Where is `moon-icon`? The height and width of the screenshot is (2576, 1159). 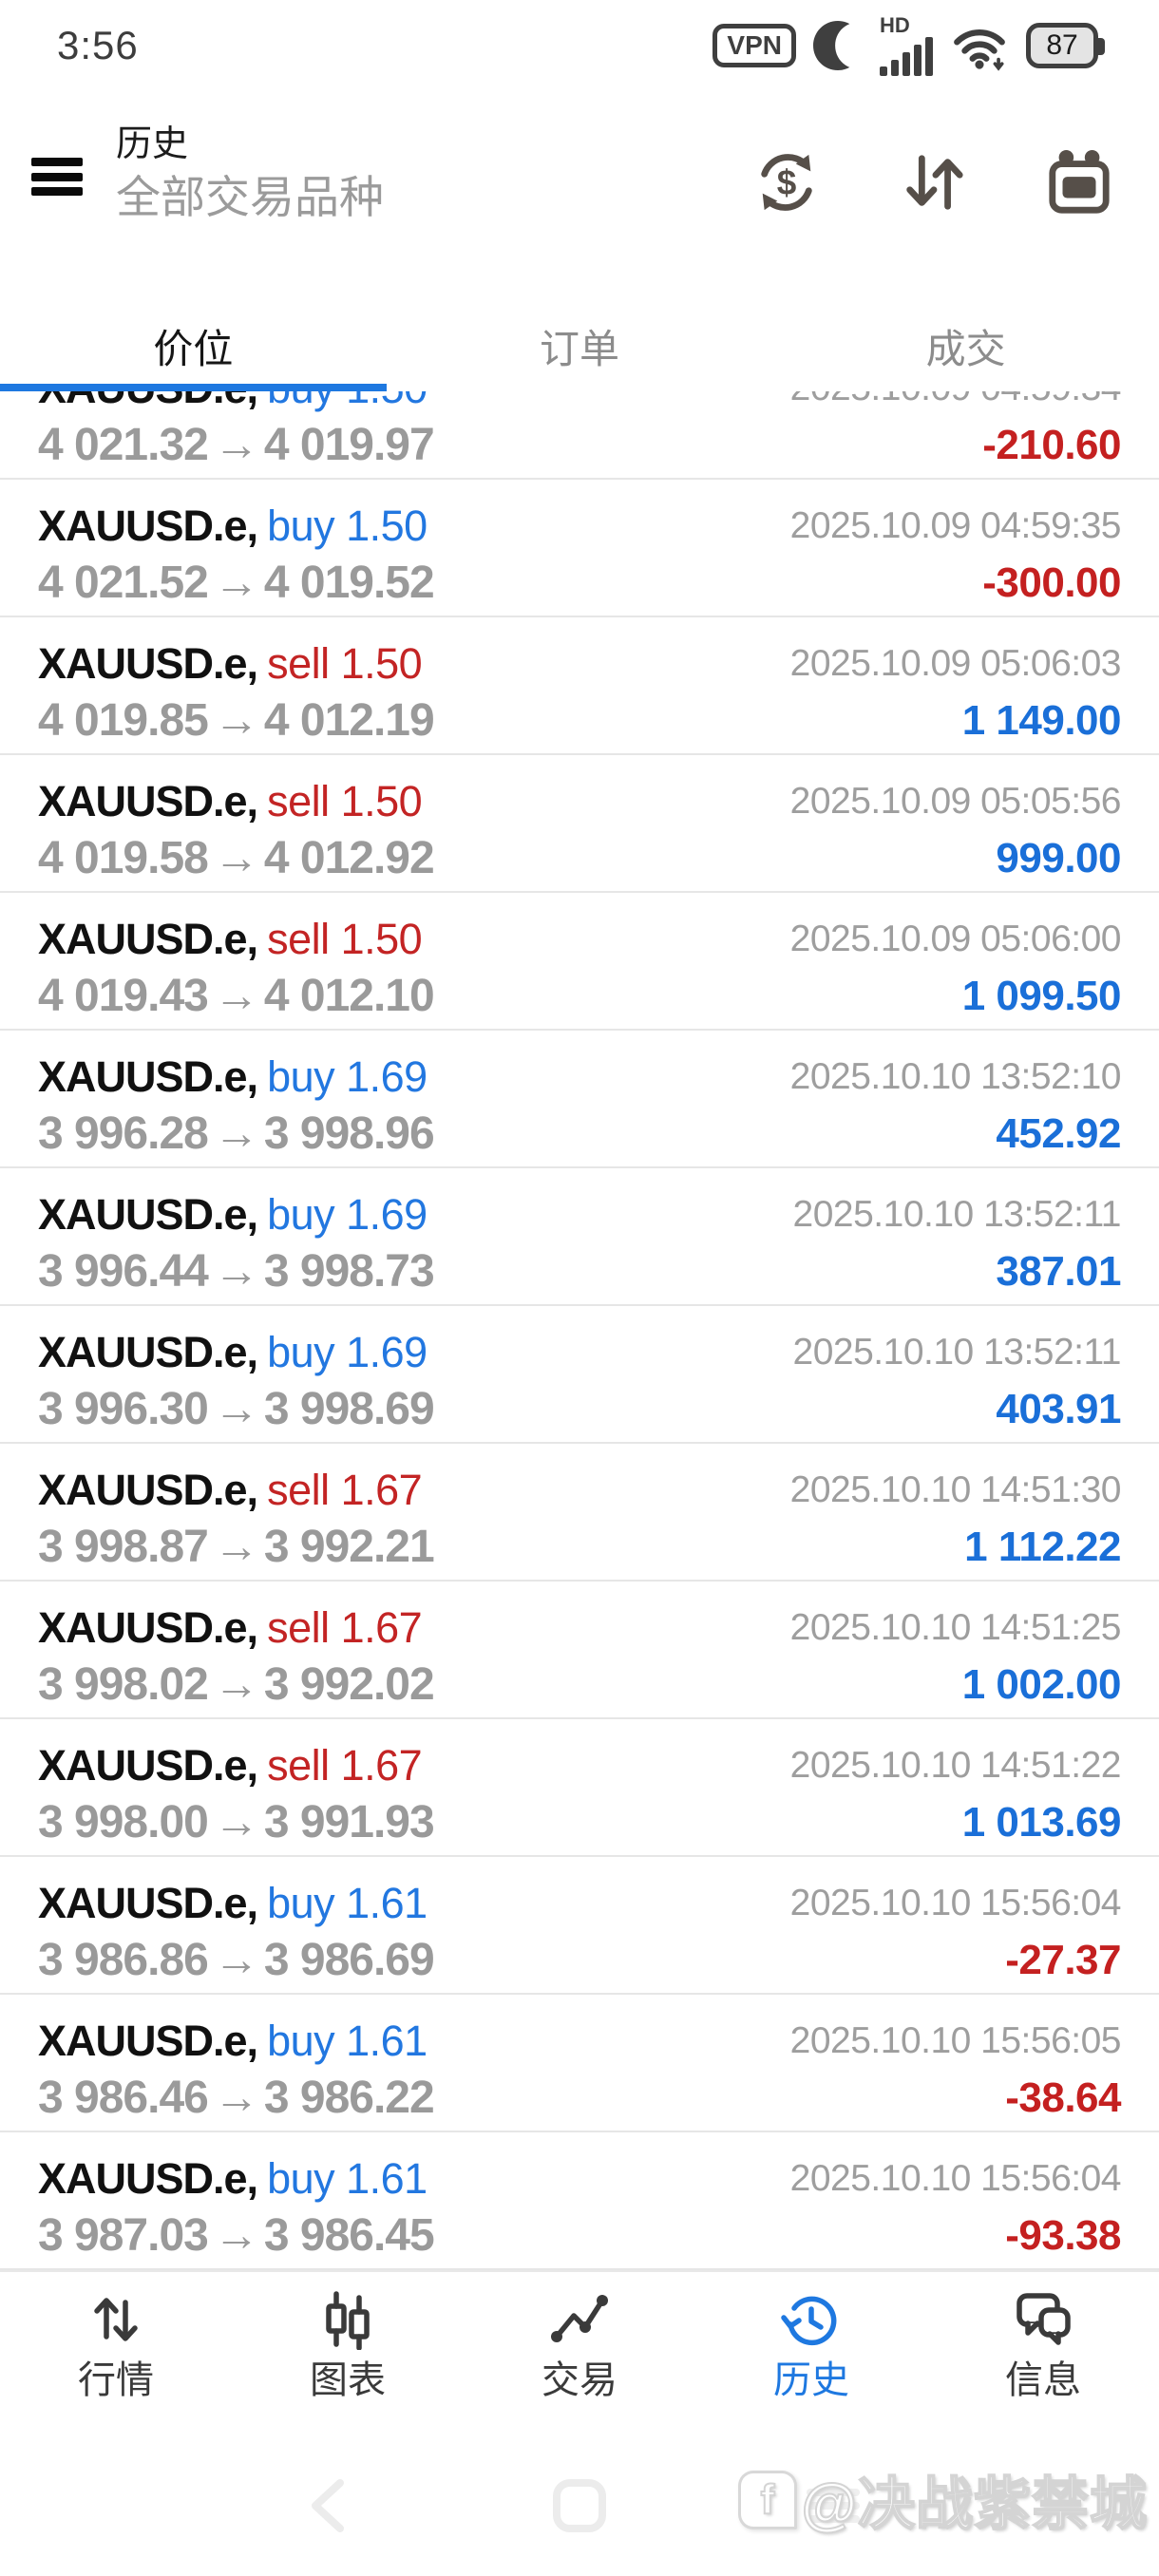
moon-icon is located at coordinates (831, 45).